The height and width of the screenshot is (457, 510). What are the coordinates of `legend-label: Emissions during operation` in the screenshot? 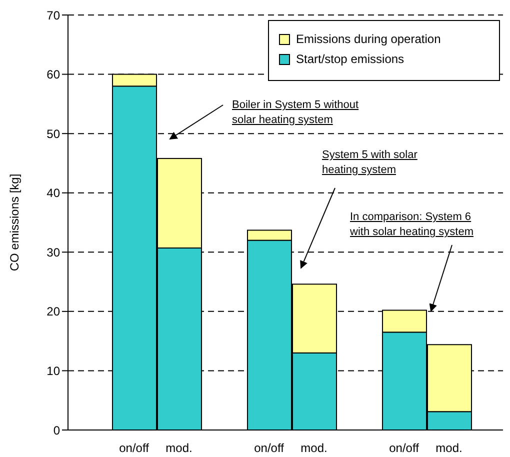 It's located at (368, 39).